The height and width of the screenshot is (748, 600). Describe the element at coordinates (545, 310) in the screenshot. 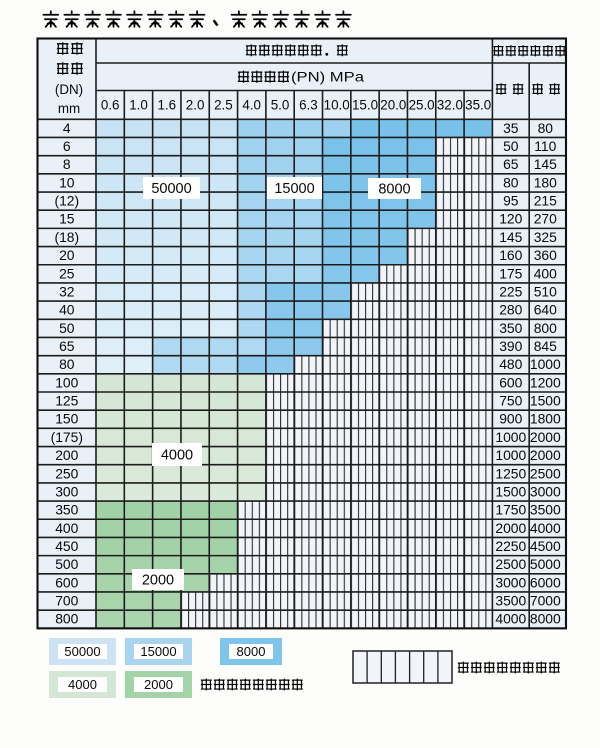

I see `svg-text: 640` at that location.